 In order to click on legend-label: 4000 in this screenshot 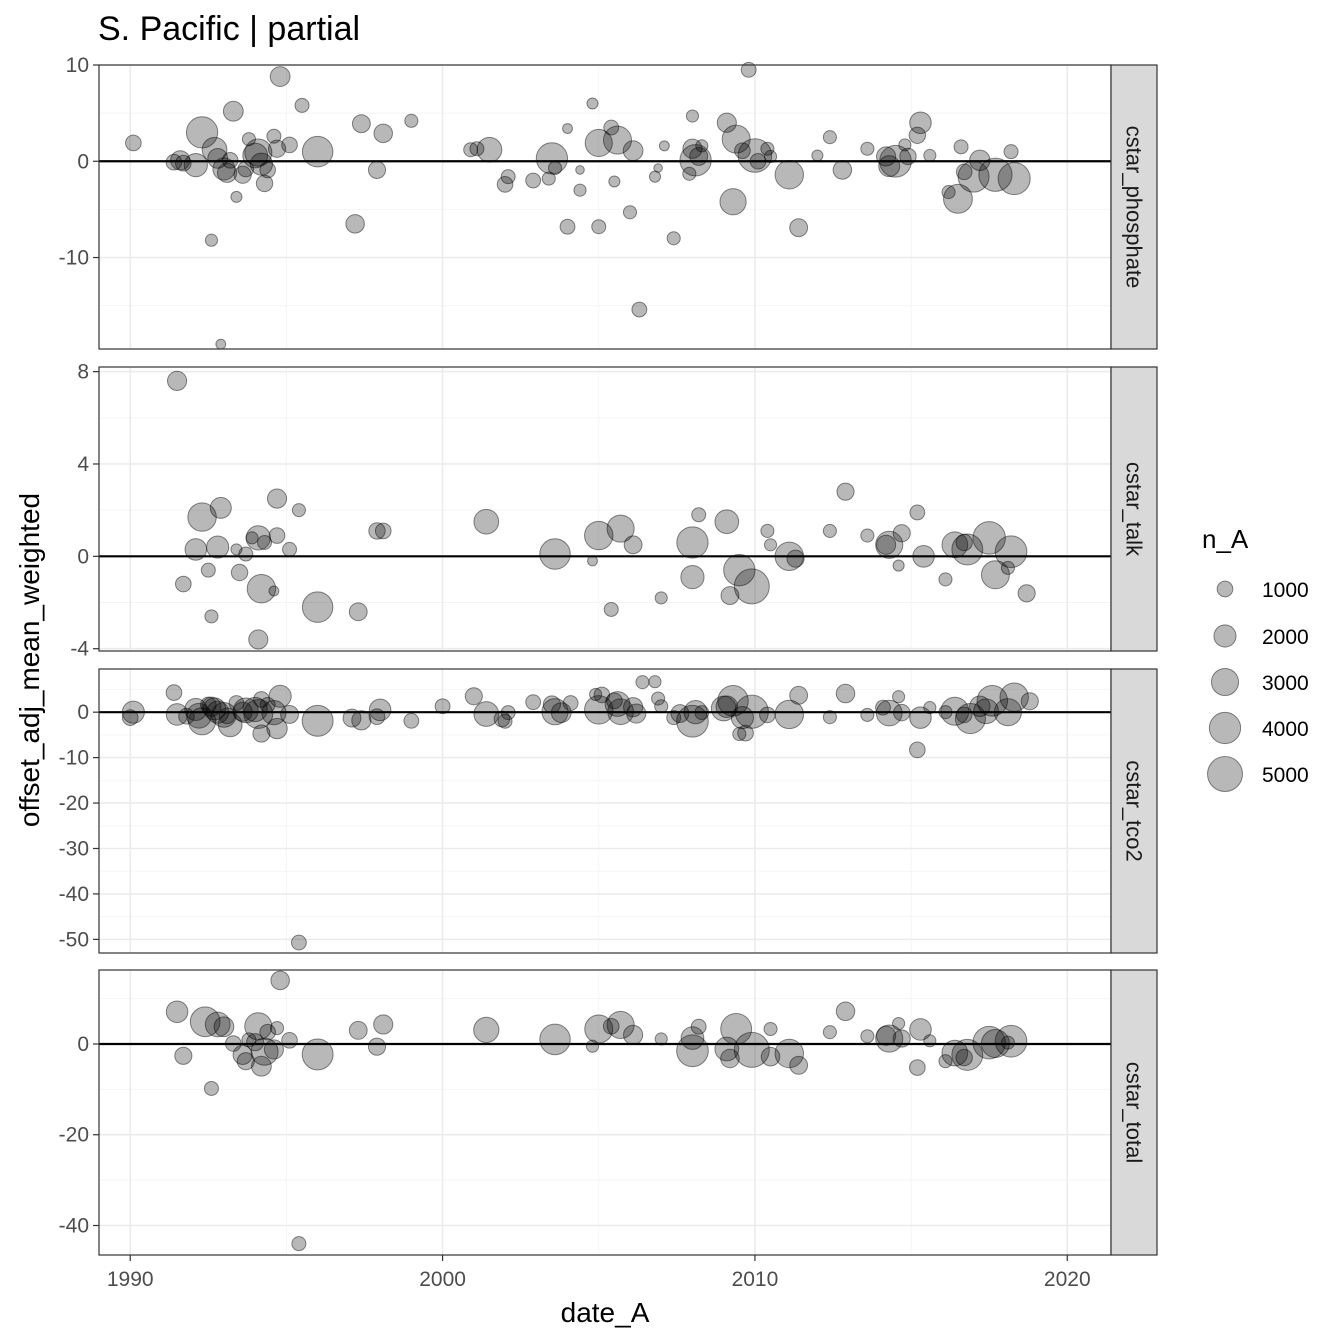, I will do `click(1285, 729)`.